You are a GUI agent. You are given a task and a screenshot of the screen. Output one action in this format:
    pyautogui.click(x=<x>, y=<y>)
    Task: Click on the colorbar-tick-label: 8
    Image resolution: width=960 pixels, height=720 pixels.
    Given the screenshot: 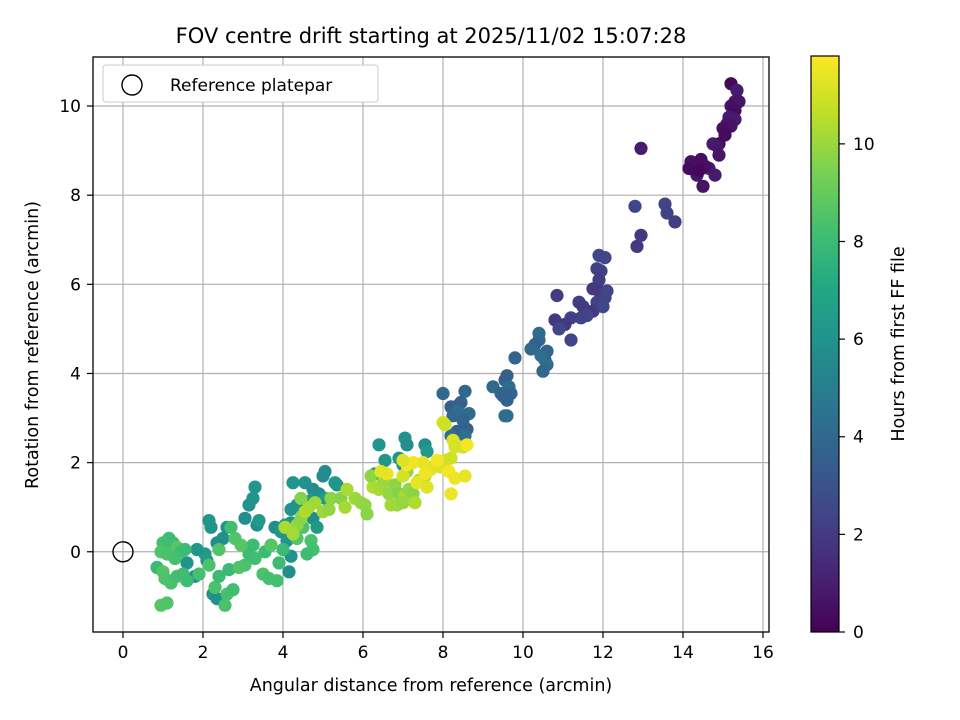 What is the action you would take?
    pyautogui.click(x=858, y=242)
    